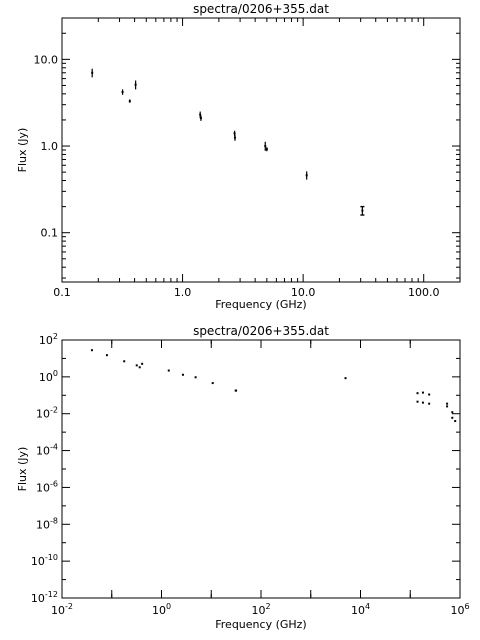 The width and height of the screenshot is (480, 640). I want to click on x-tick-label: 10⁻², so click(62, 609).